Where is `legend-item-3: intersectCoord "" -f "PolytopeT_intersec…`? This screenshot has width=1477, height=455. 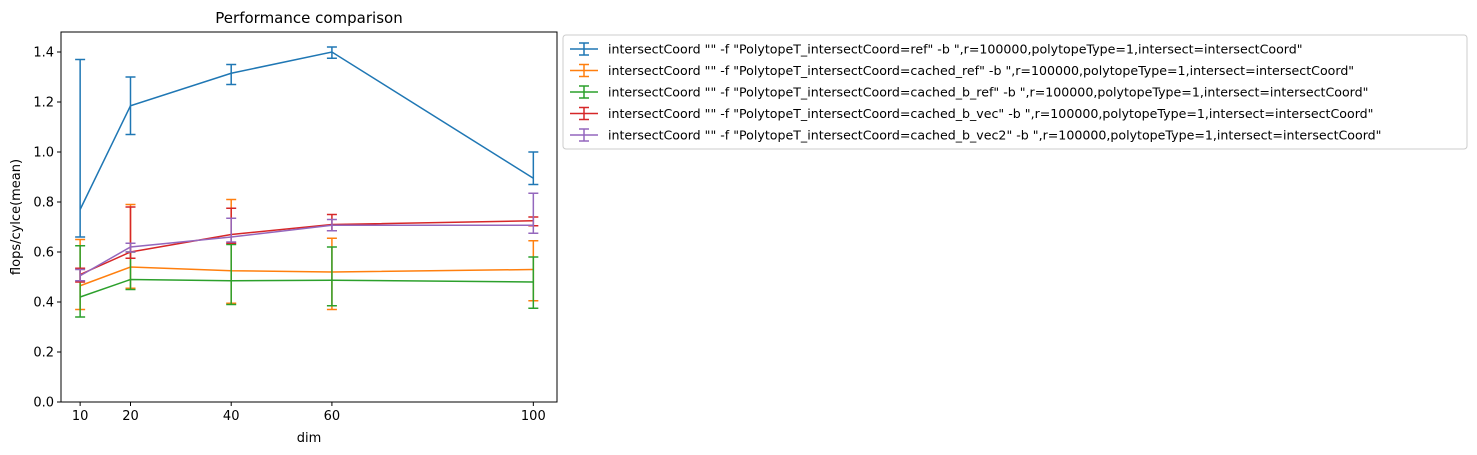 legend-item-3: intersectCoord "" -f "PolytopeT_intersec… is located at coordinates (969, 92).